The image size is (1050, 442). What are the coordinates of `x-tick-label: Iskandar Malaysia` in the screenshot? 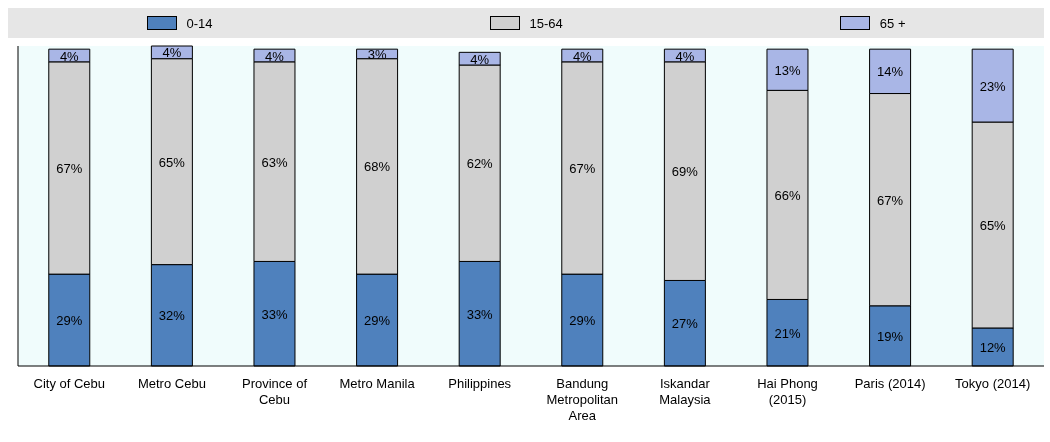 It's located at (685, 391).